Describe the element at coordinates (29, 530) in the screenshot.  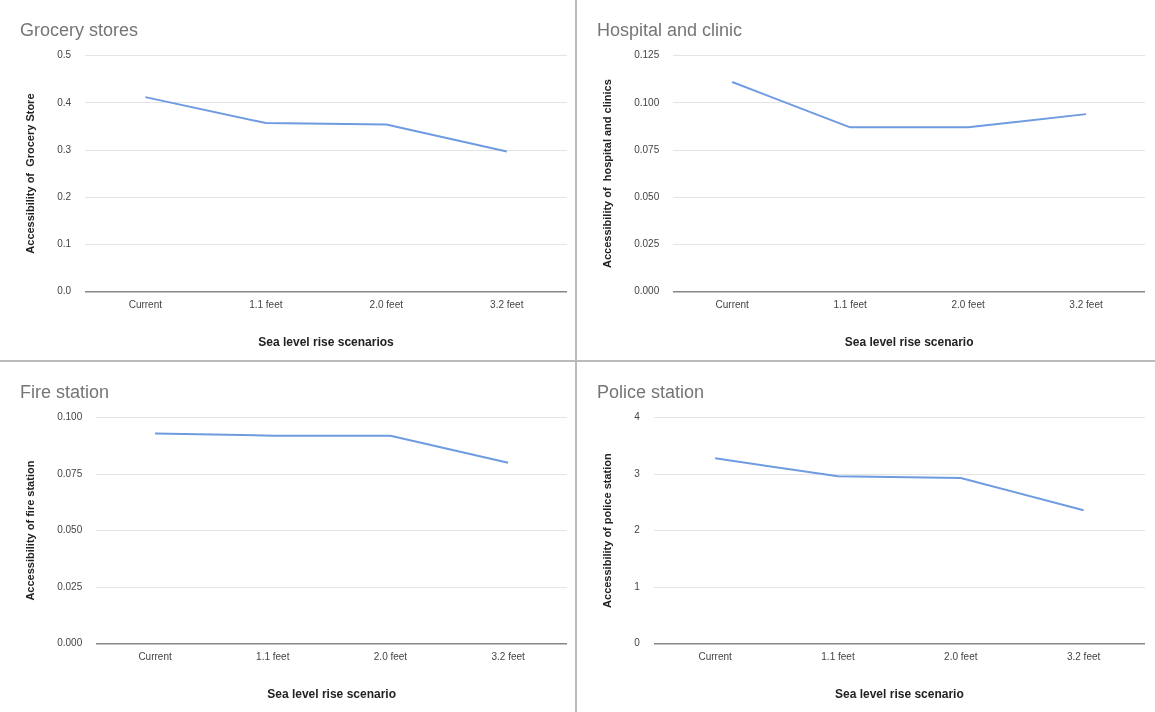
I see `y-axis-title: Accessibility of fire station` at that location.